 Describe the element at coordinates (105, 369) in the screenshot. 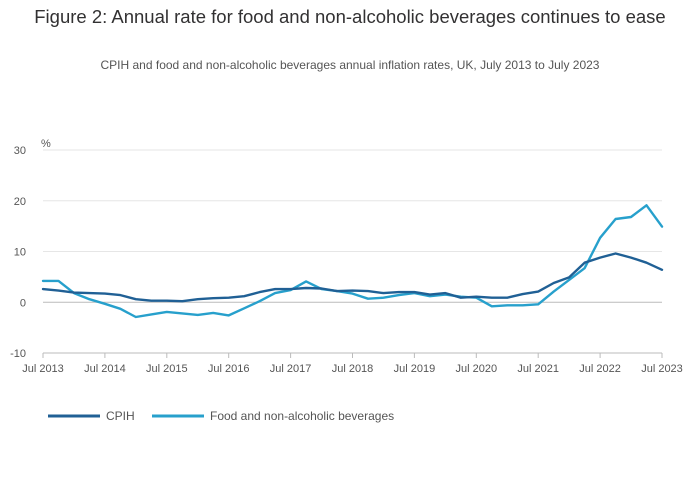

I see `x-tick-label: Jul 2014` at that location.